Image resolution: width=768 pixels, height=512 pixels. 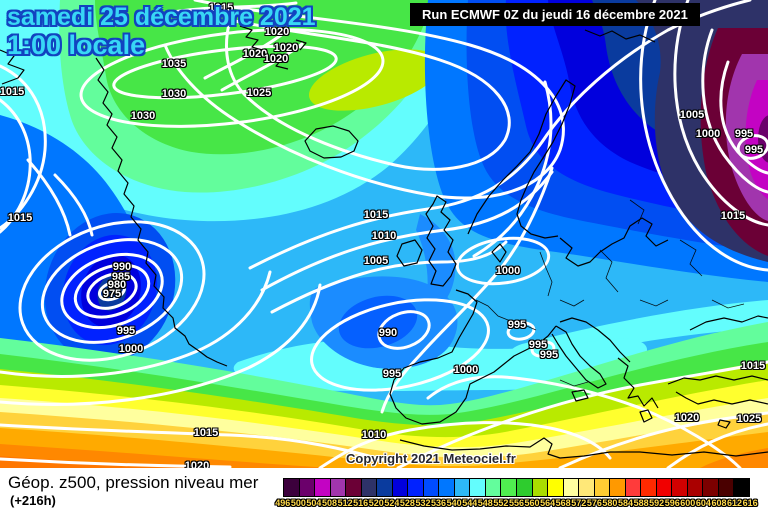 What do you see at coordinates (594, 503) in the screenshot?
I see `color-scale-value: 576` at bounding box center [594, 503].